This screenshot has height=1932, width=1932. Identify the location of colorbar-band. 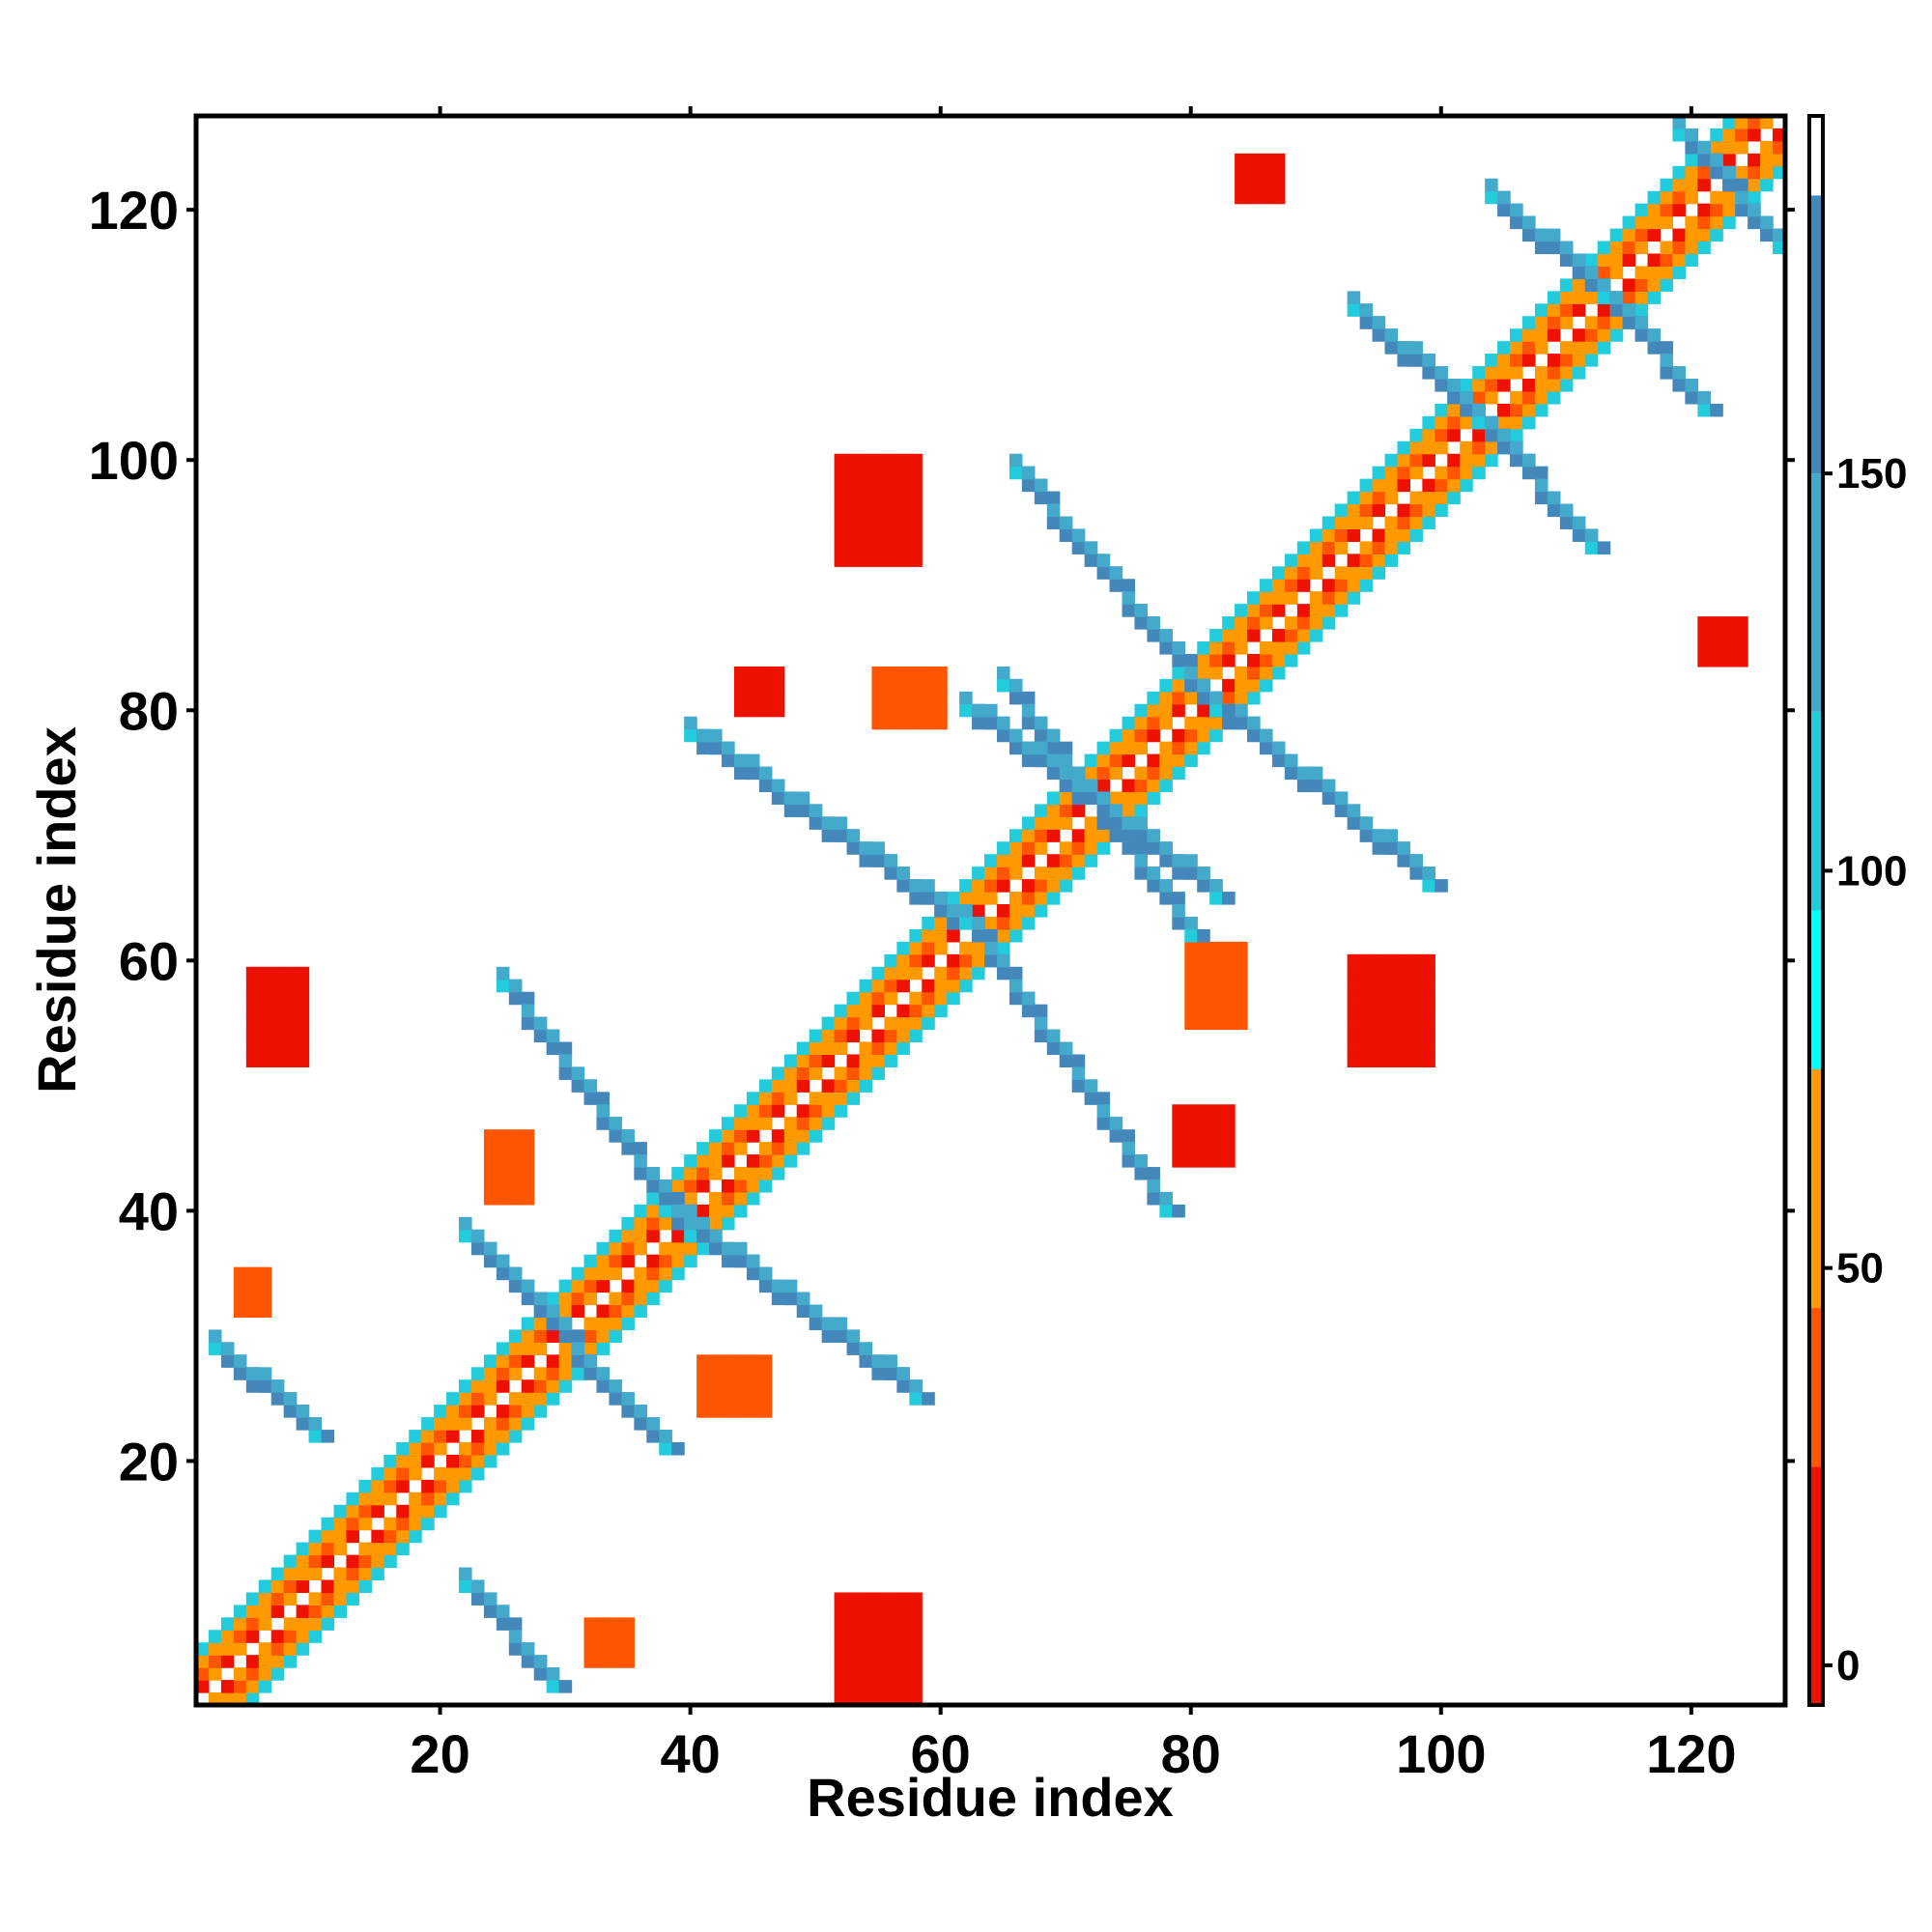
(1816, 989).